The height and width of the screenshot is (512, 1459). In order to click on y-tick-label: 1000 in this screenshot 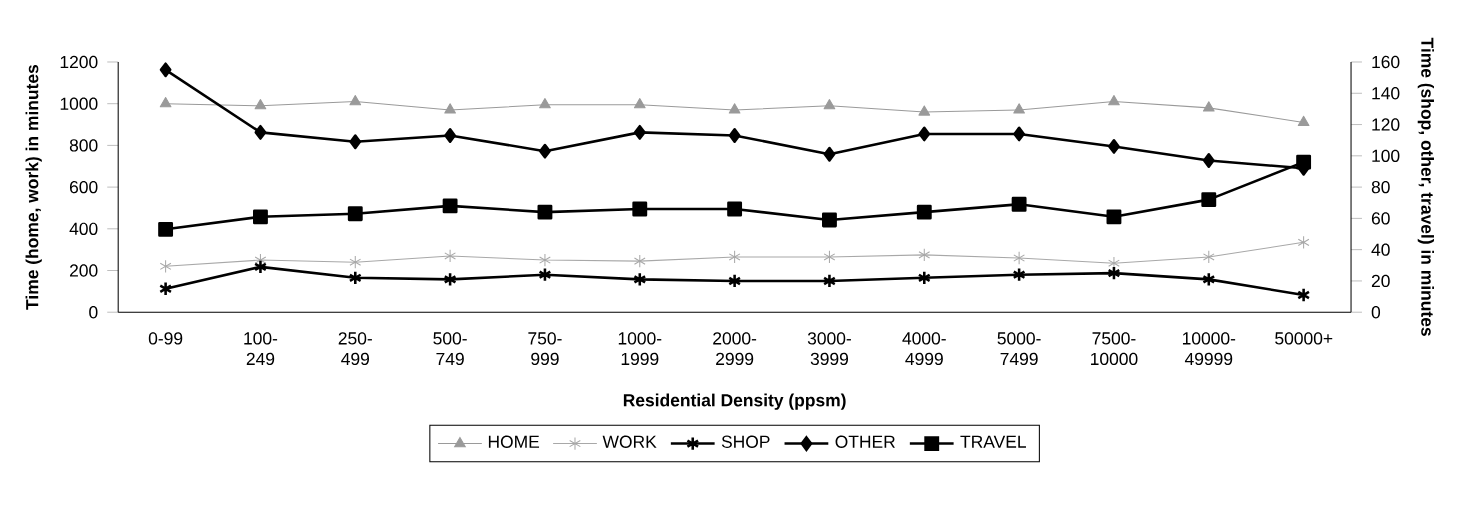, I will do `click(79, 103)`.